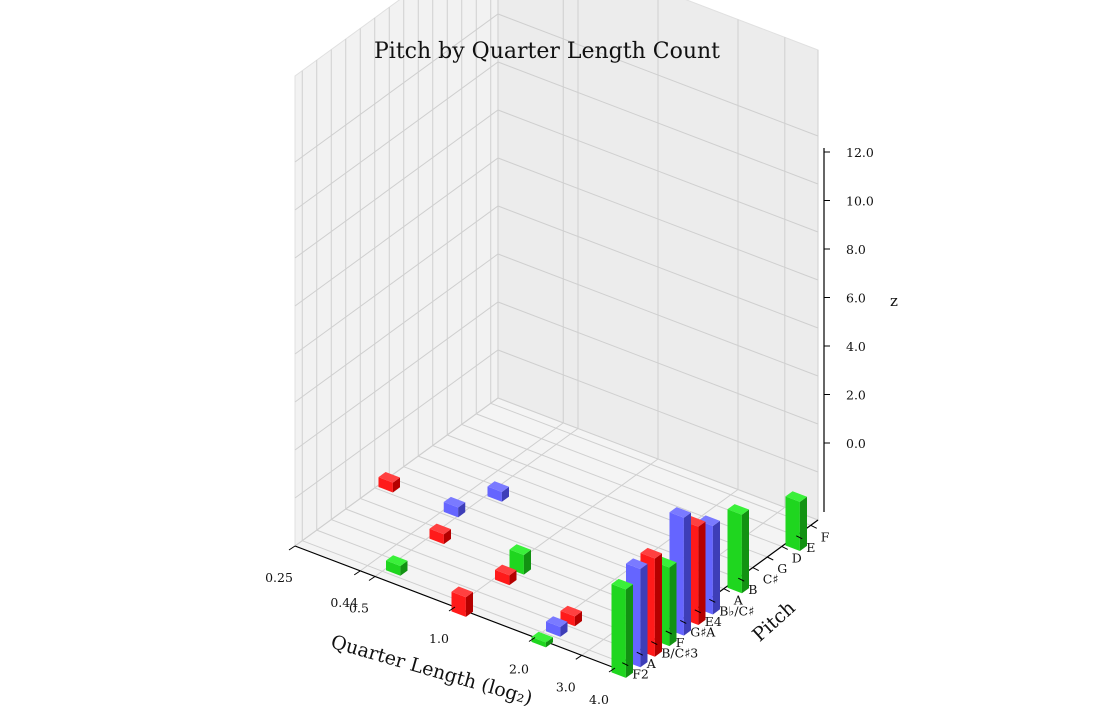 The height and width of the screenshot is (728, 1100). I want to click on x-tick-label: 1.0, so click(439, 638).